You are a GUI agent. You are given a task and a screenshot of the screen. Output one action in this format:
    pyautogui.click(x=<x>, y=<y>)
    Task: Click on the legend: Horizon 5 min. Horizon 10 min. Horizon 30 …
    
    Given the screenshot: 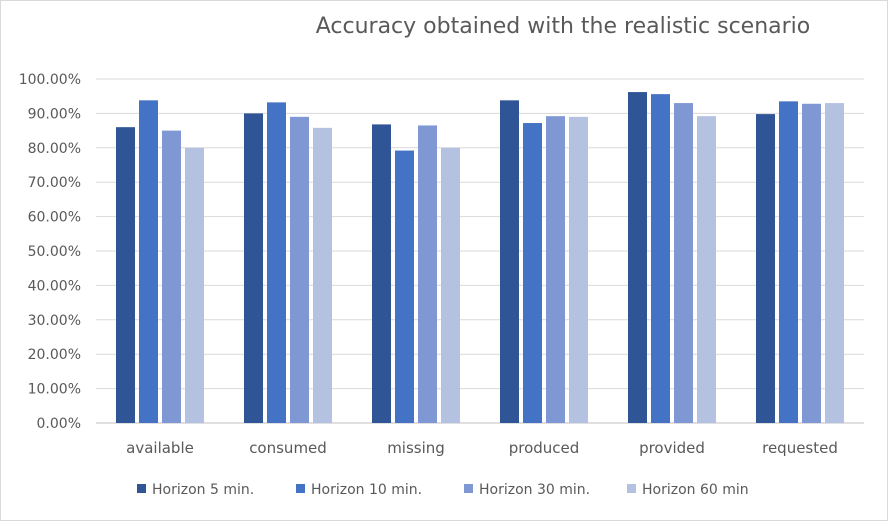 What is the action you would take?
    pyautogui.click(x=443, y=490)
    